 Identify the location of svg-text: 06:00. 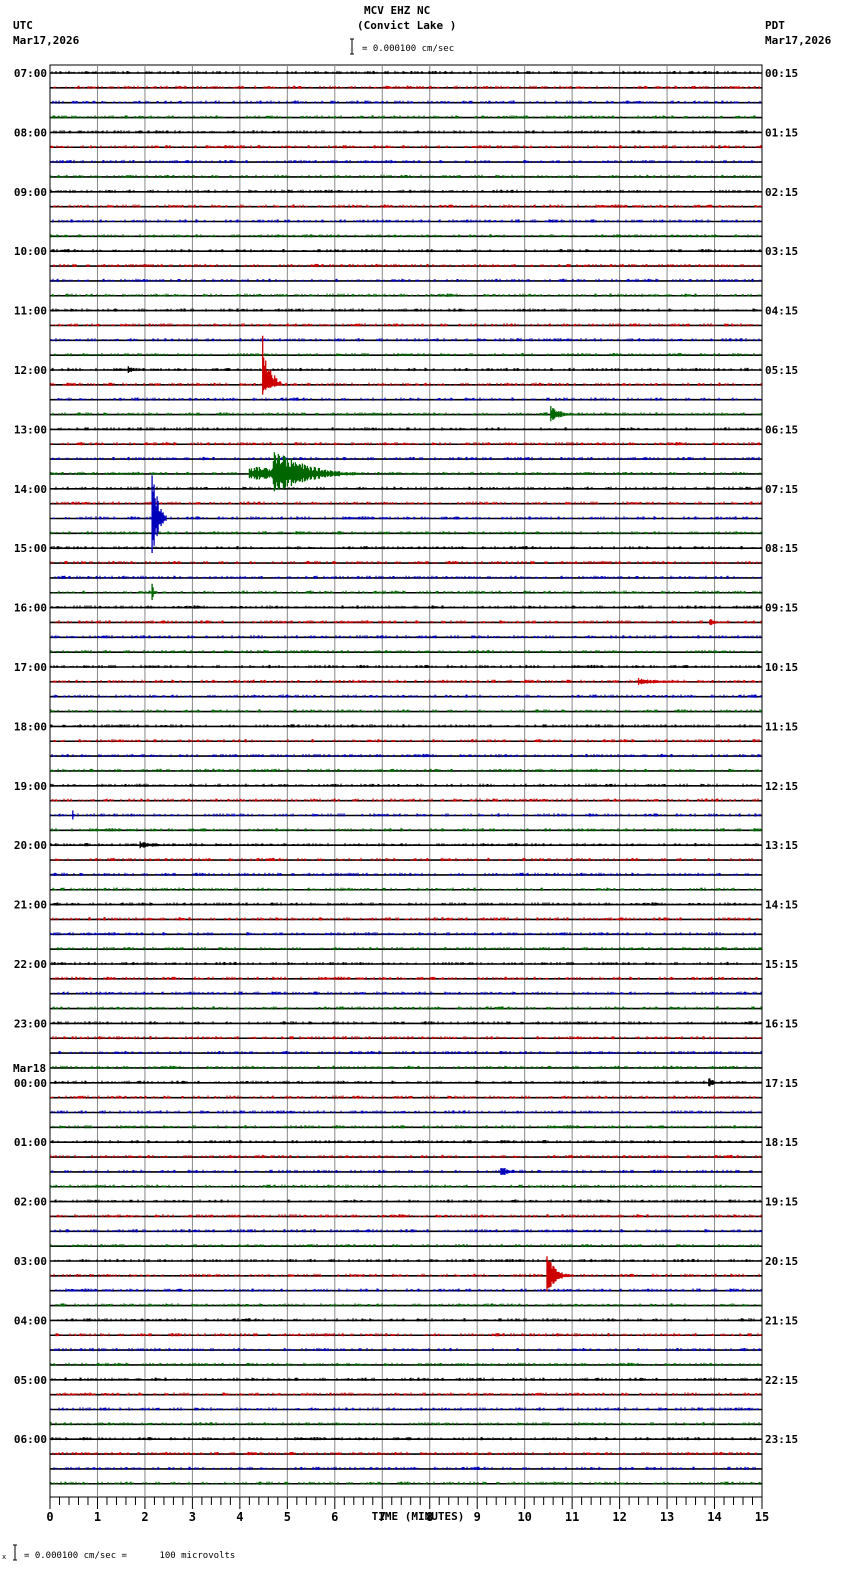
(30, 1439).